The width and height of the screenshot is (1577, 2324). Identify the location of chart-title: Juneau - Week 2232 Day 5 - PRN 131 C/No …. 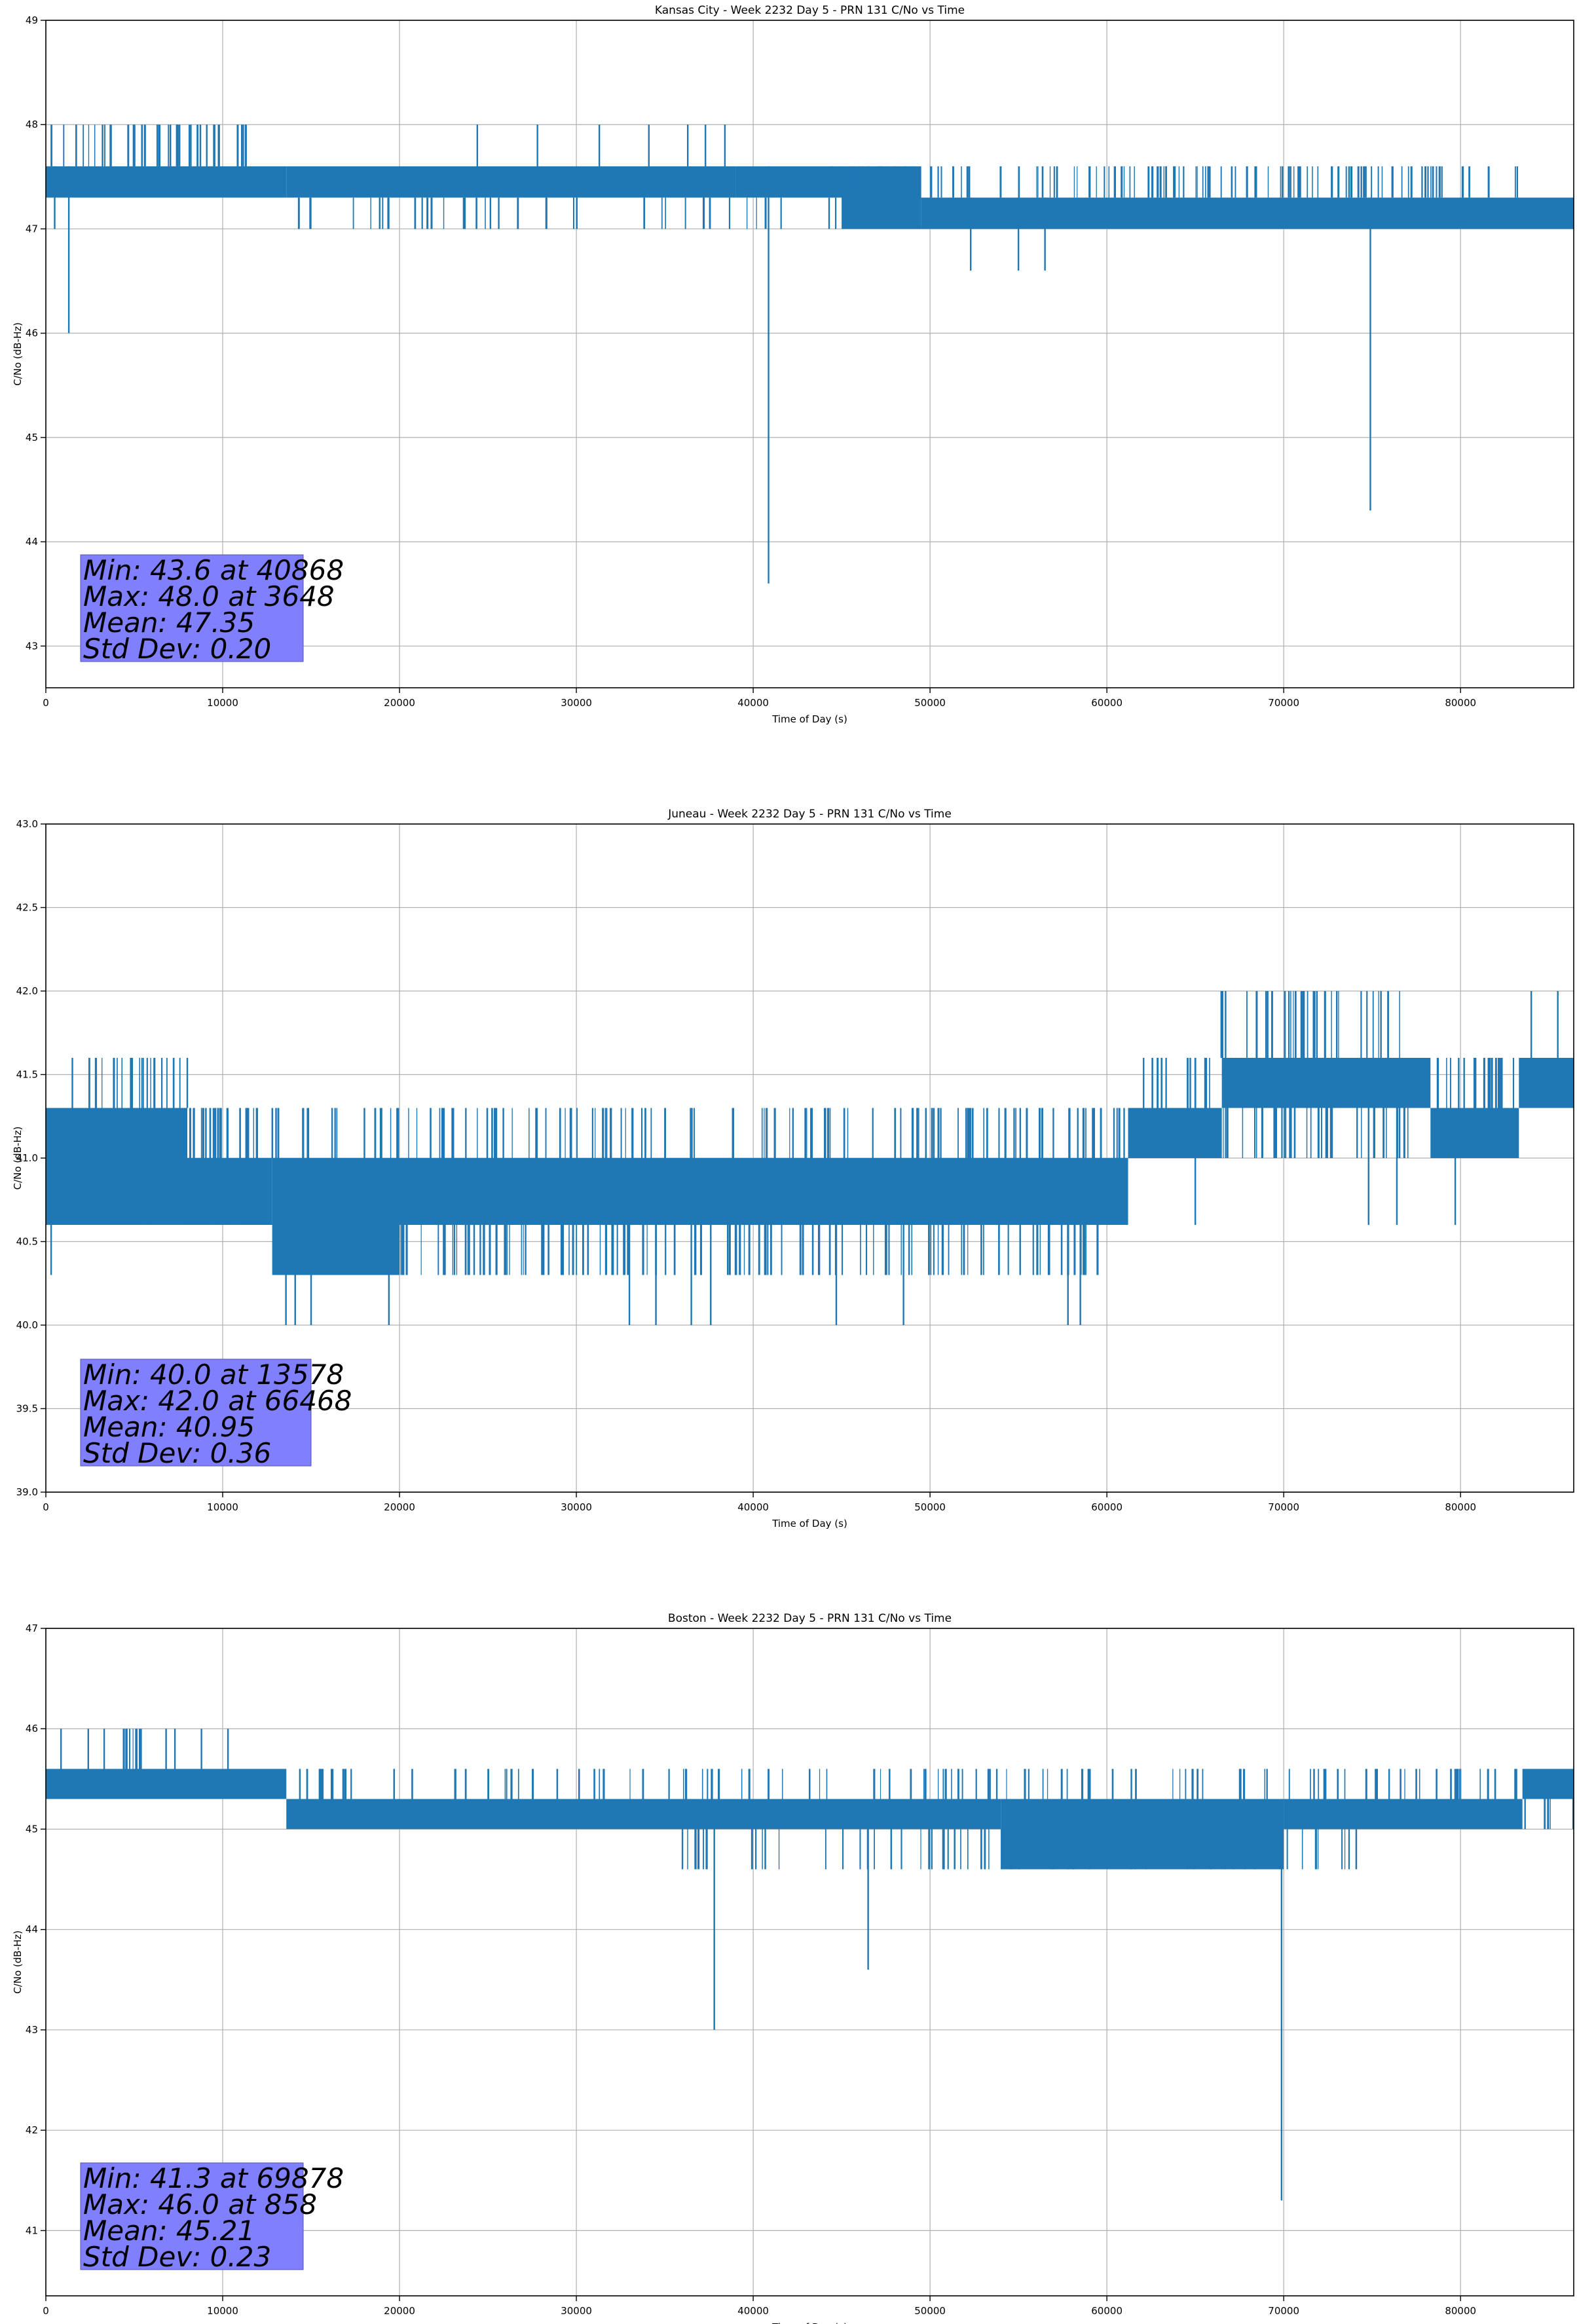
(809, 814).